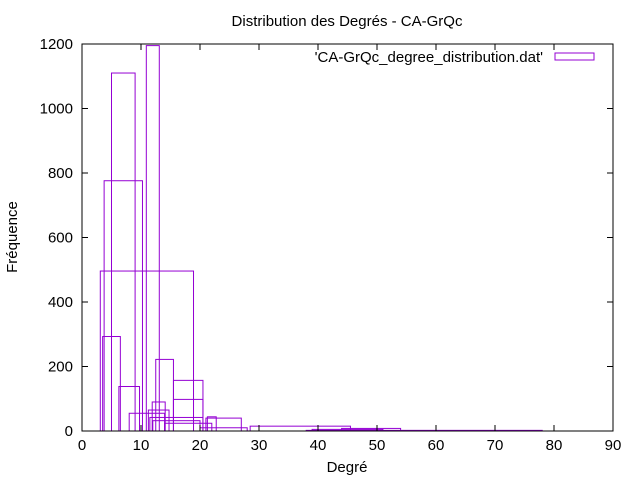  Describe the element at coordinates (82, 445) in the screenshot. I see `x-tick-label-0: 0` at that location.